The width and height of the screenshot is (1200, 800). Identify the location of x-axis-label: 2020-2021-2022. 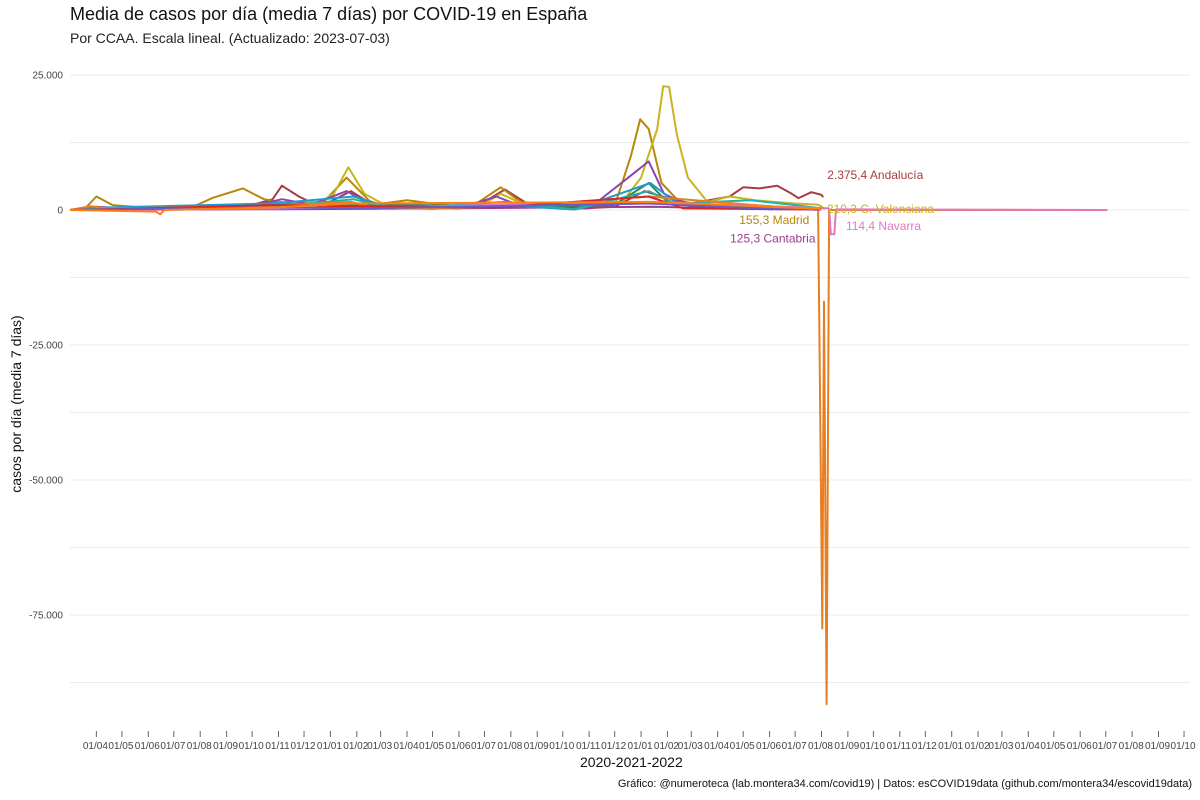
(631, 762).